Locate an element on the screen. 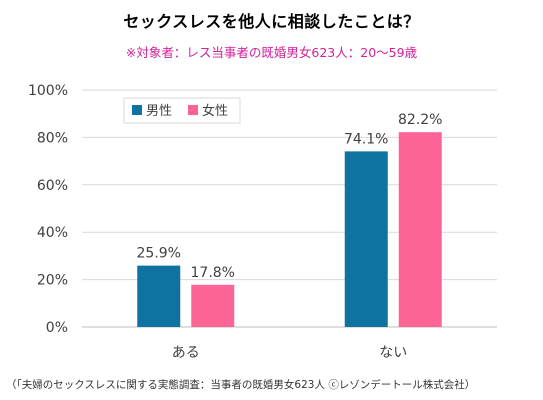 The image size is (543, 400). legend-box is located at coordinates (182, 110).